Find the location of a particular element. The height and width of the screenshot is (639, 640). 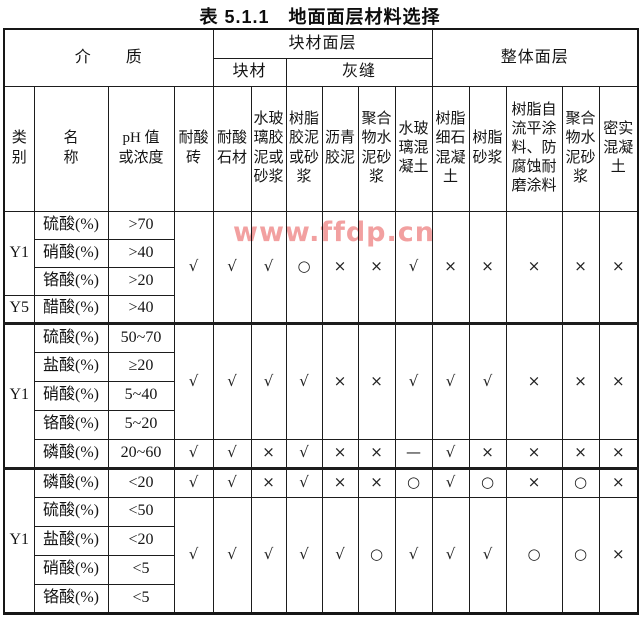

col-header-acid-brick: 耐酸 砖 is located at coordinates (193, 148).